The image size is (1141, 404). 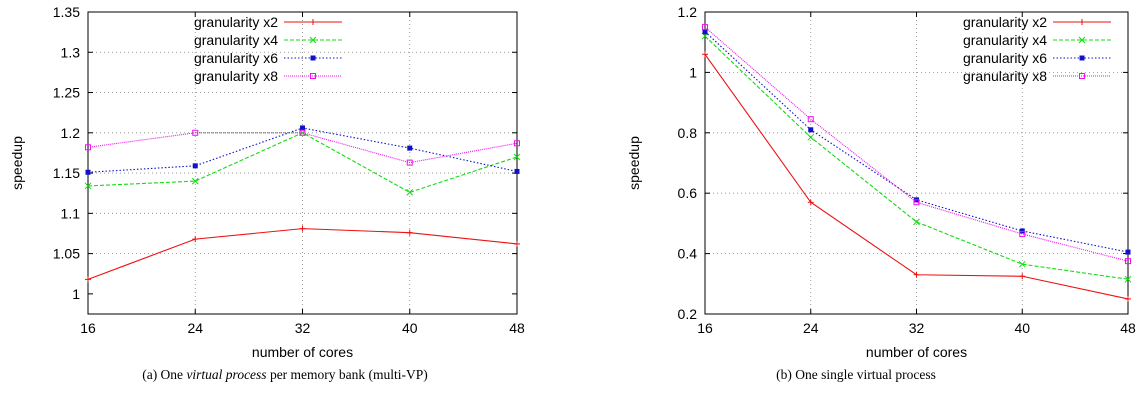 I want to click on chart-a-xlabel: number of cores, so click(x=302, y=352).